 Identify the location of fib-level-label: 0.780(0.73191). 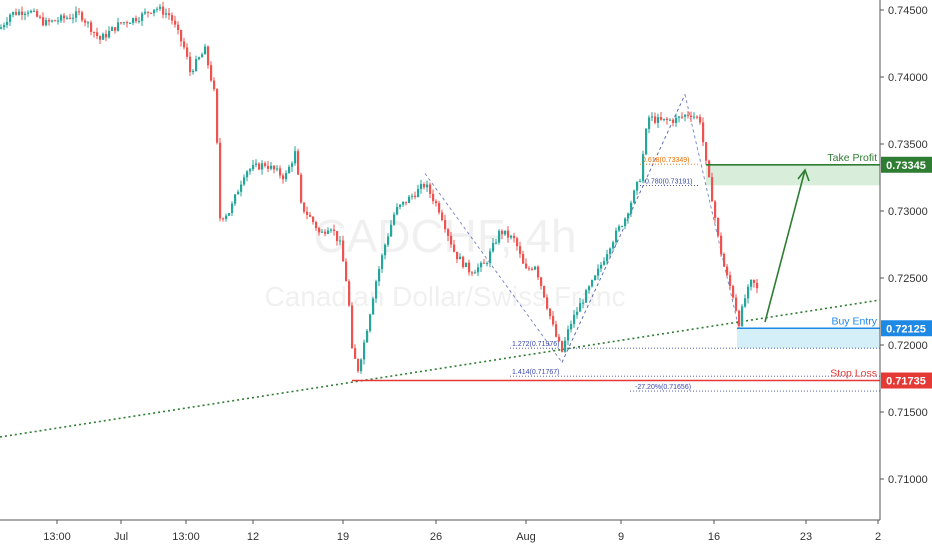
(668, 181).